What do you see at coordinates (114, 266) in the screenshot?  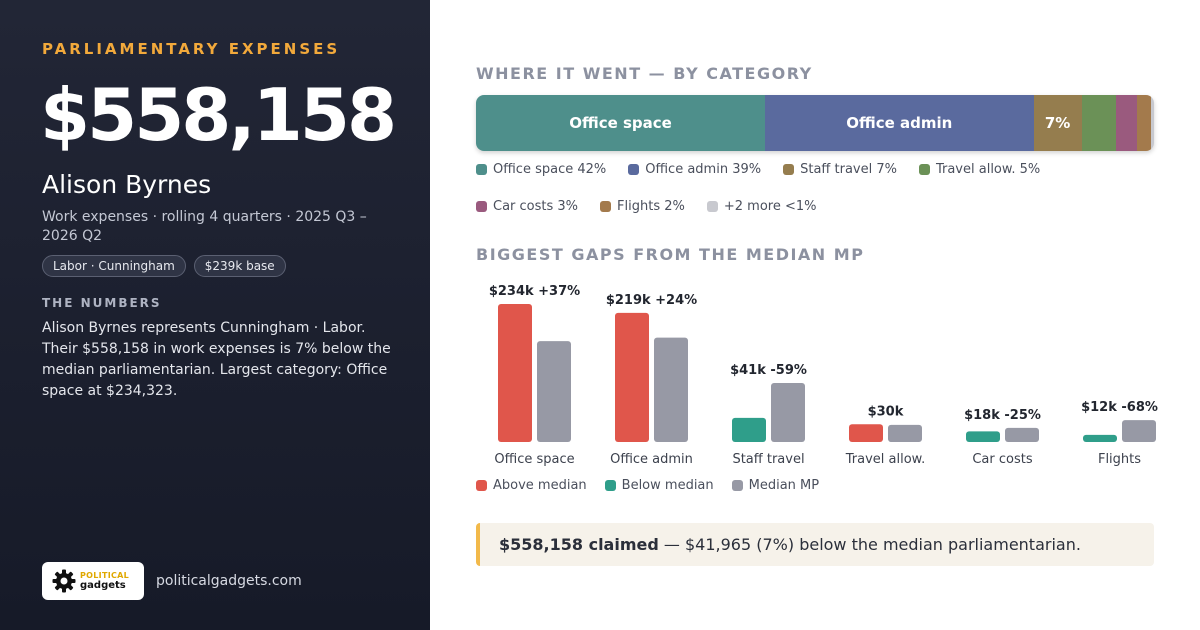 I see `party-tag: Labor · Cunningham` at bounding box center [114, 266].